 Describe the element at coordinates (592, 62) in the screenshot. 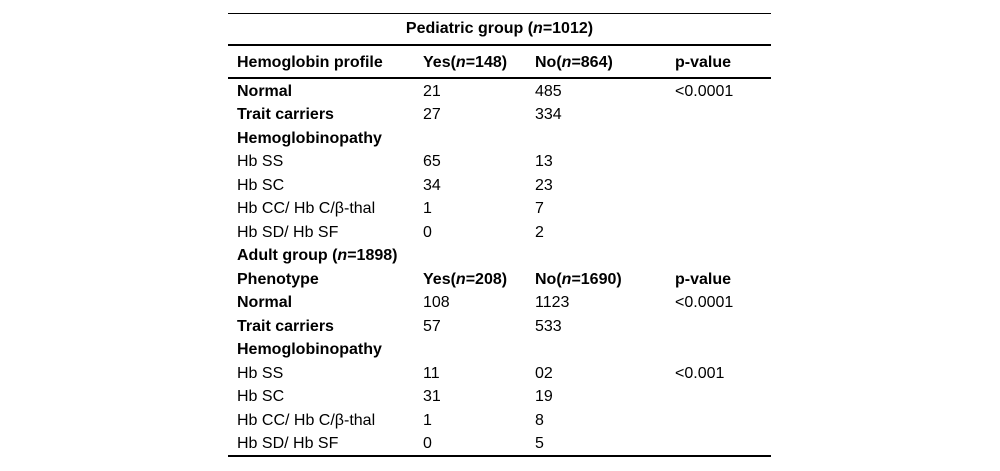

I see `header-no-suffix: =864)` at that location.